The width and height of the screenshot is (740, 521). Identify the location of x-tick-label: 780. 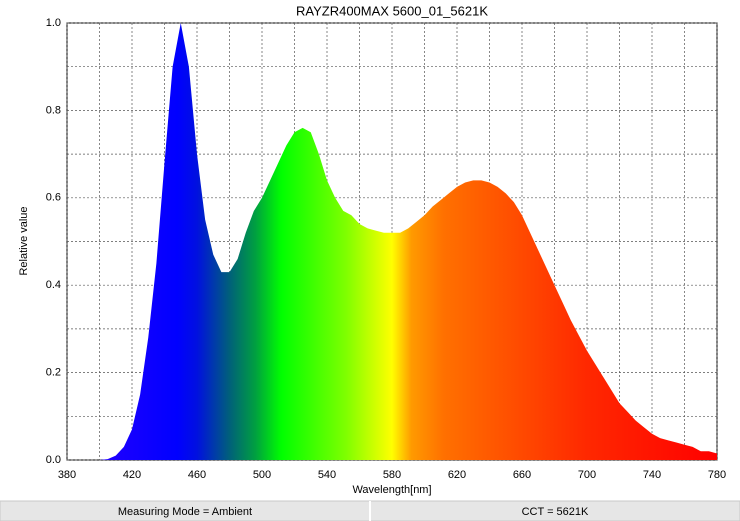
(717, 475).